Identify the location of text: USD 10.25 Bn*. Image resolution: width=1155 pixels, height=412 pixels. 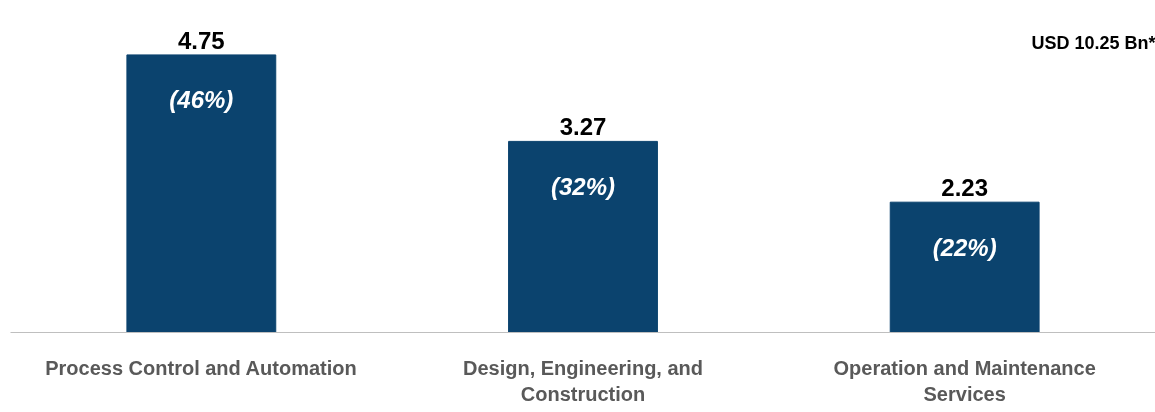
(1093, 42).